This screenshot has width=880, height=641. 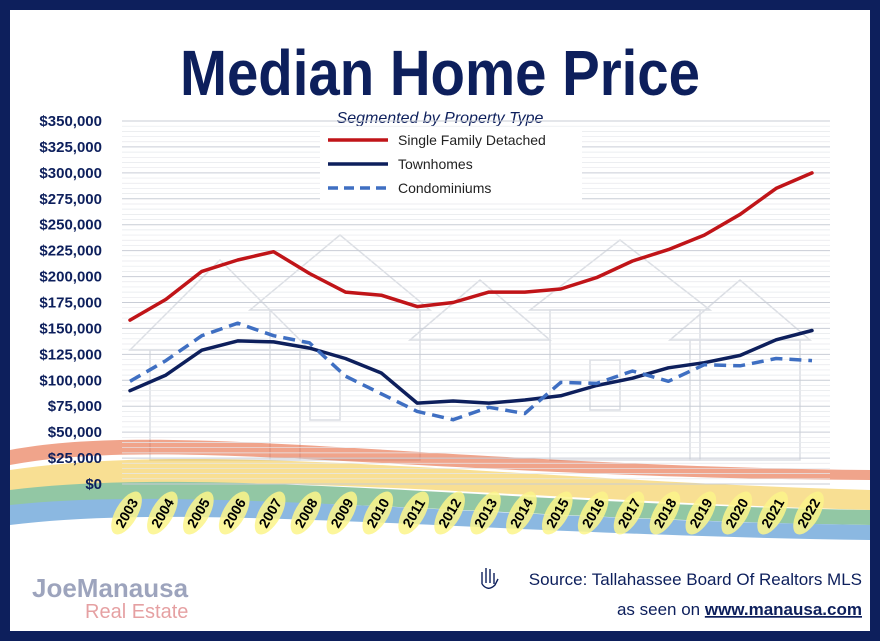 I want to click on seen-on-prefix: as seen on, so click(x=661, y=609).